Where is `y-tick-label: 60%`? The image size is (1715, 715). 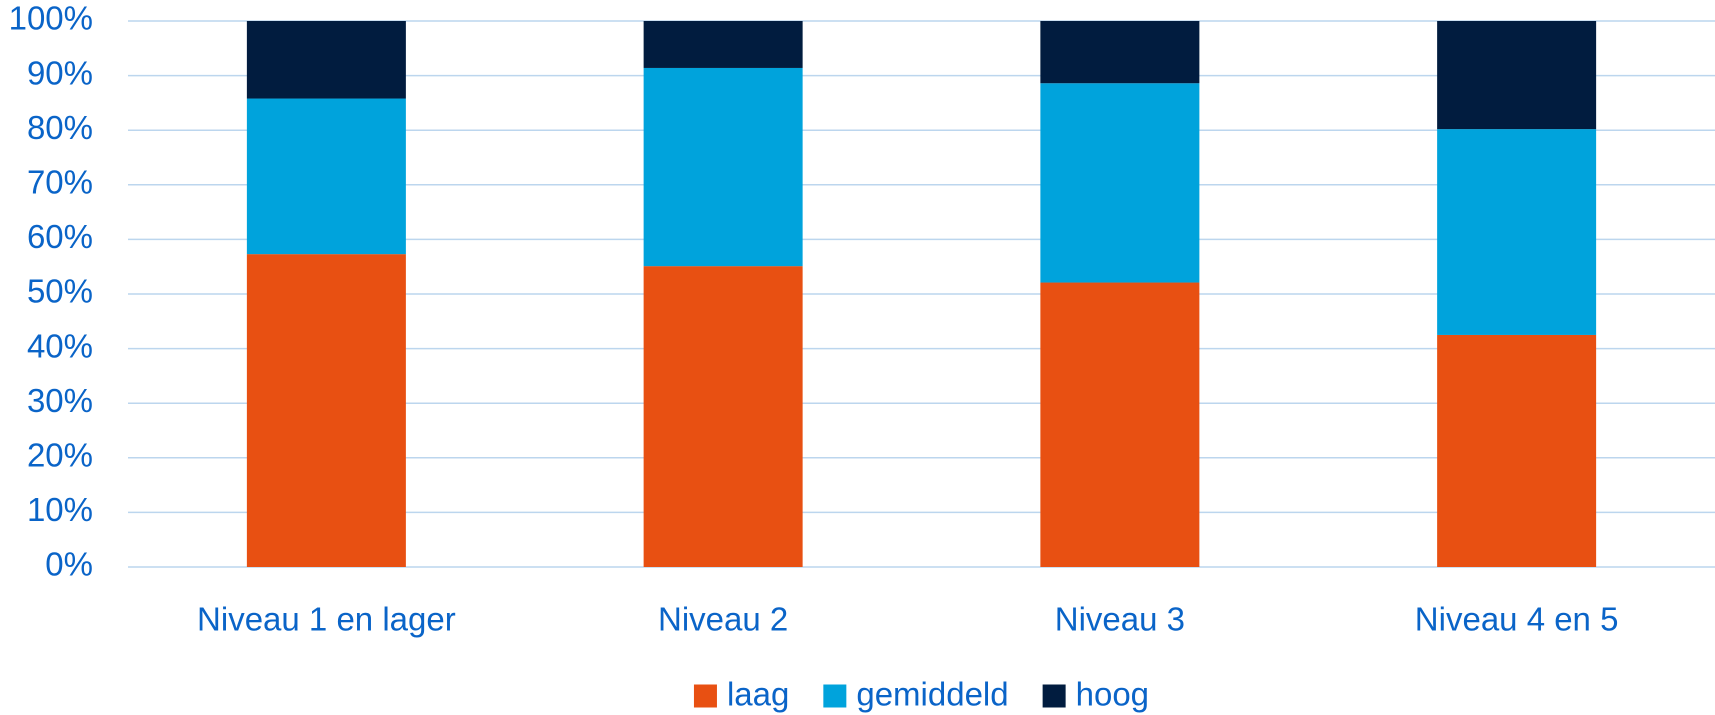
y-tick-label: 60% is located at coordinates (60, 236).